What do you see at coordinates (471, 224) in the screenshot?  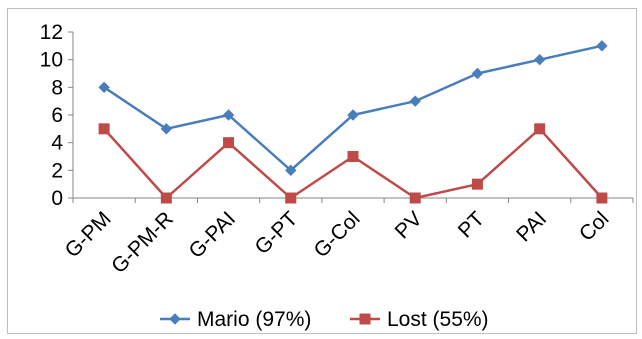 I see `x-tick-label: PT` at bounding box center [471, 224].